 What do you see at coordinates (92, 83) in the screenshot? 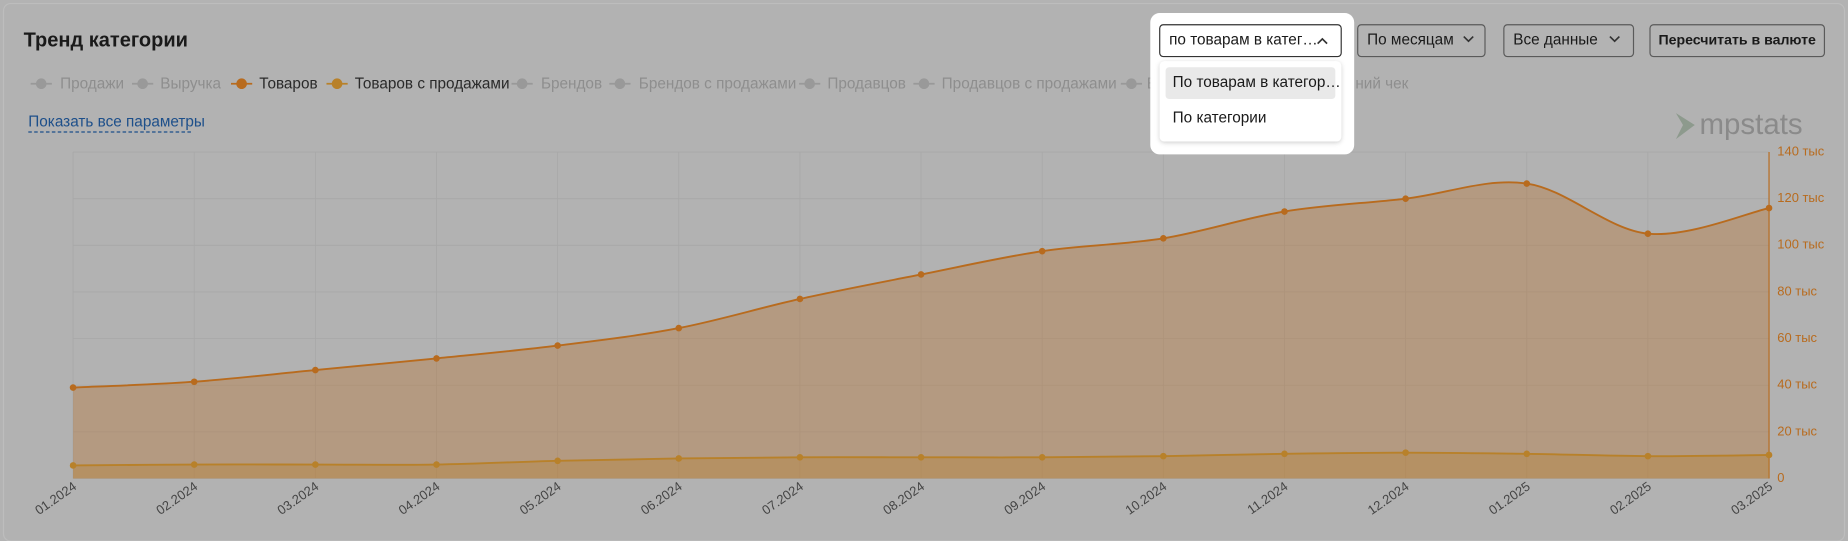
I see `legend-label: Продажи` at bounding box center [92, 83].